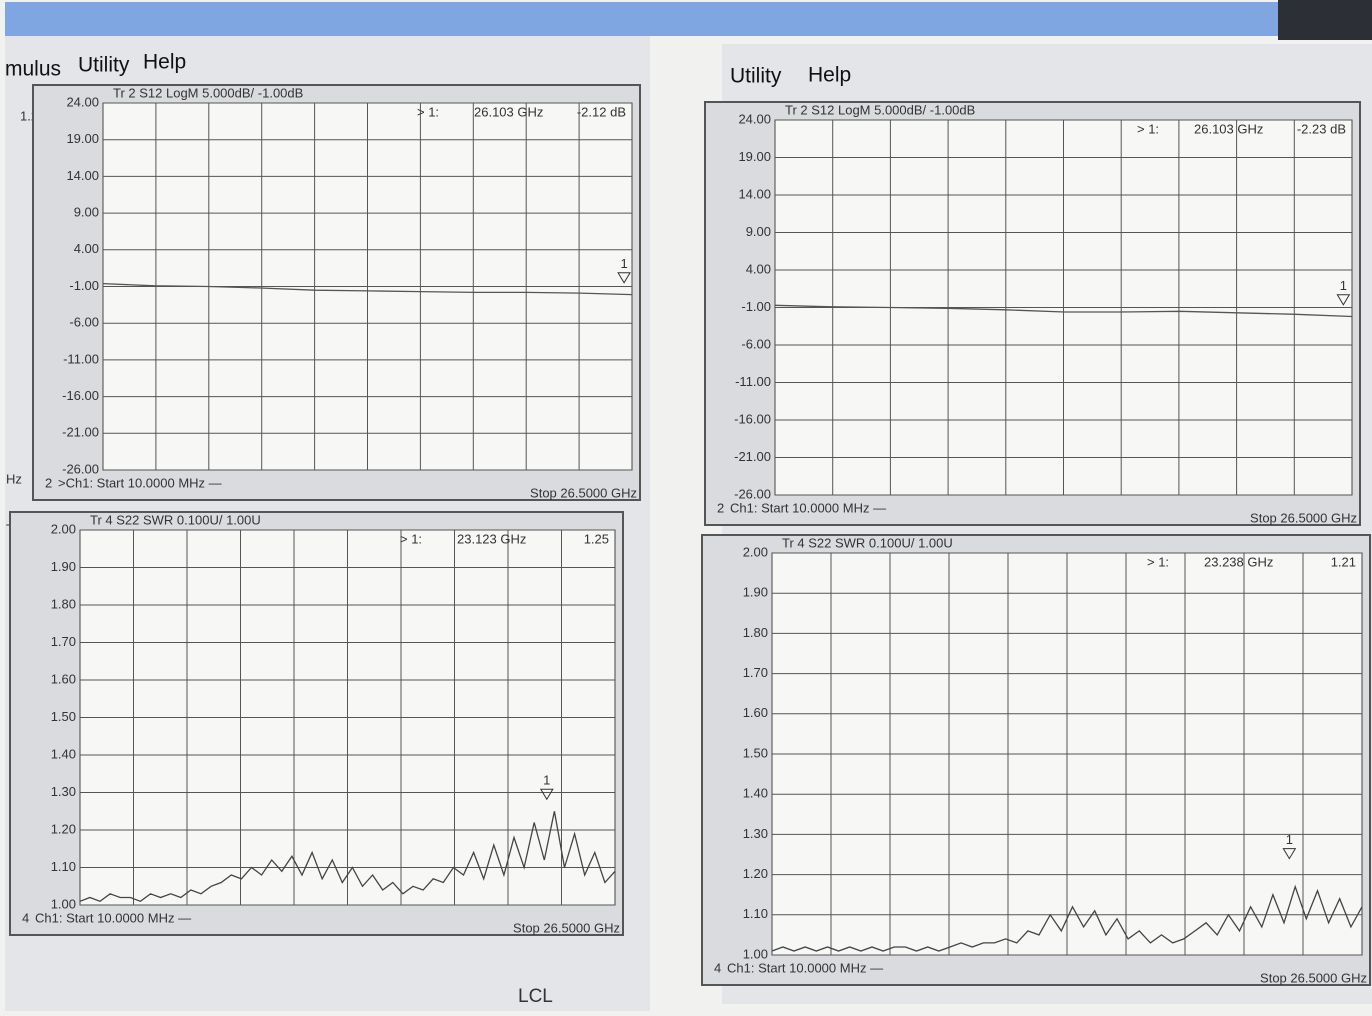 The image size is (1372, 1016). I want to click on marker-y: -2.12 dB, so click(601, 111).